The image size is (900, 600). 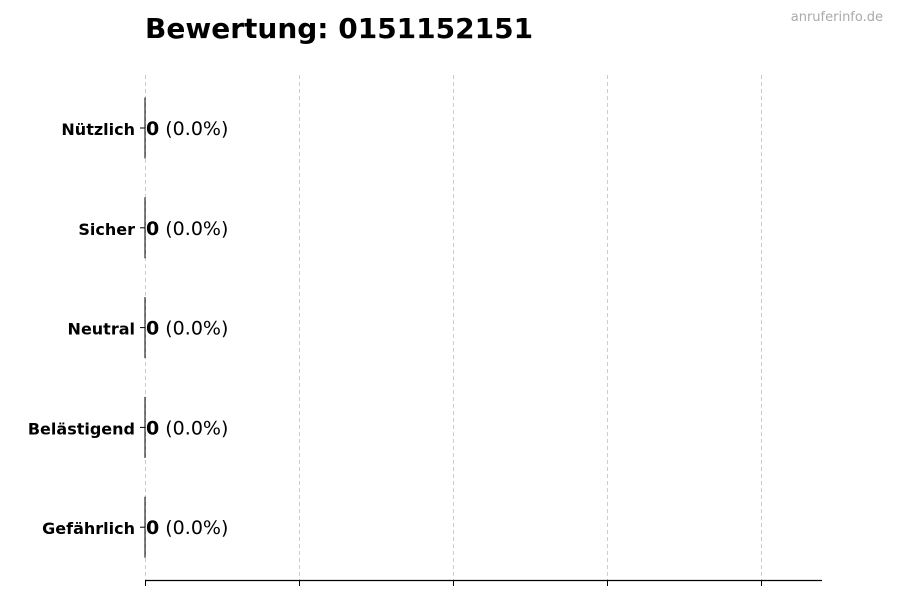 What do you see at coordinates (101, 329) in the screenshot?
I see `category-label: Neutral` at bounding box center [101, 329].